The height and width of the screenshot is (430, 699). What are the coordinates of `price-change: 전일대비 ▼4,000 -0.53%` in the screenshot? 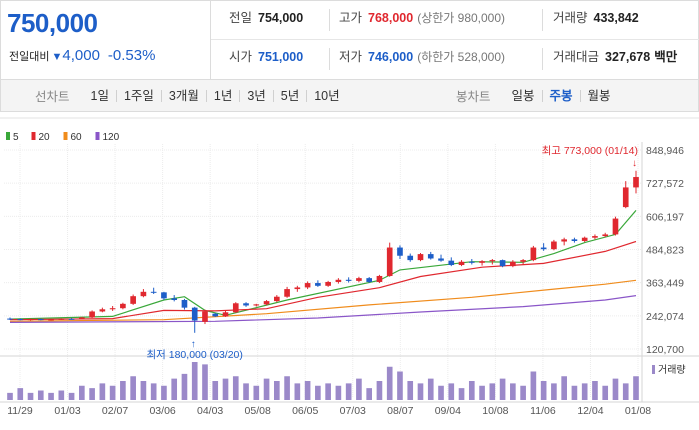 It's located at (82, 55).